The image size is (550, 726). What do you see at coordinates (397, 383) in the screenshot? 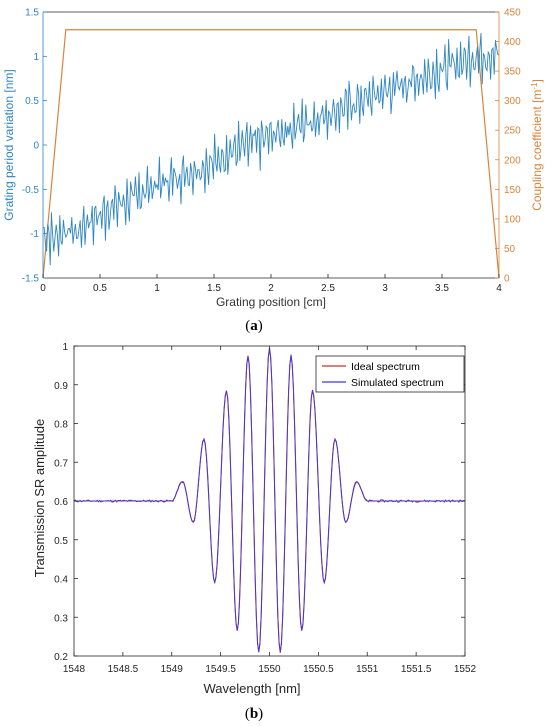
I see `legend-simulated-label: Simulated spectrum` at bounding box center [397, 383].